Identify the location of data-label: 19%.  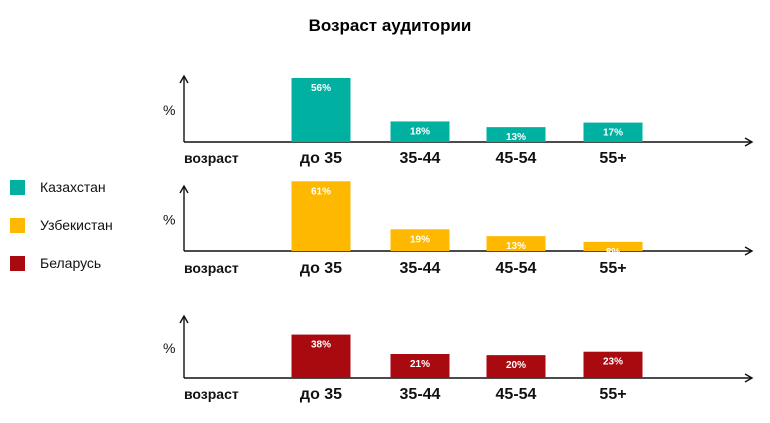
(420, 239).